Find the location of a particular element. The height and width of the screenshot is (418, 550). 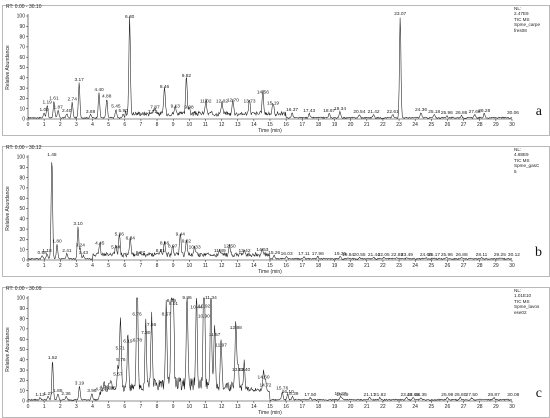

peak-label: 16.10 is located at coordinates (288, 392).